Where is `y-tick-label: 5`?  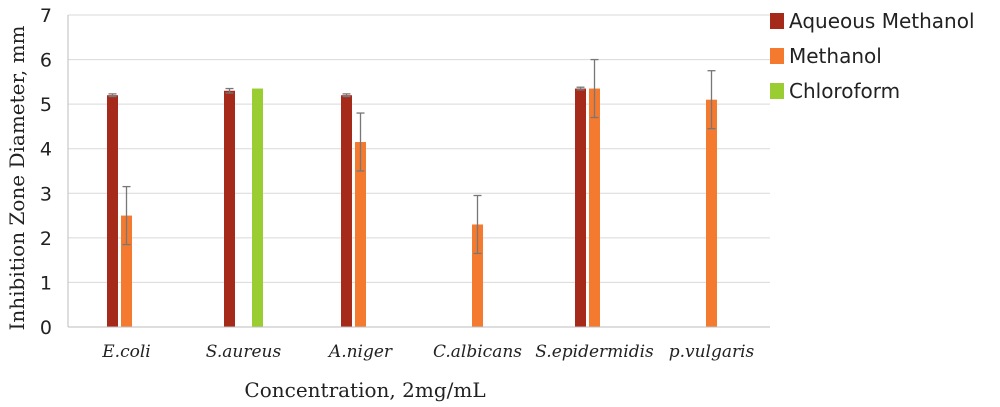 y-tick-label: 5 is located at coordinates (46, 105).